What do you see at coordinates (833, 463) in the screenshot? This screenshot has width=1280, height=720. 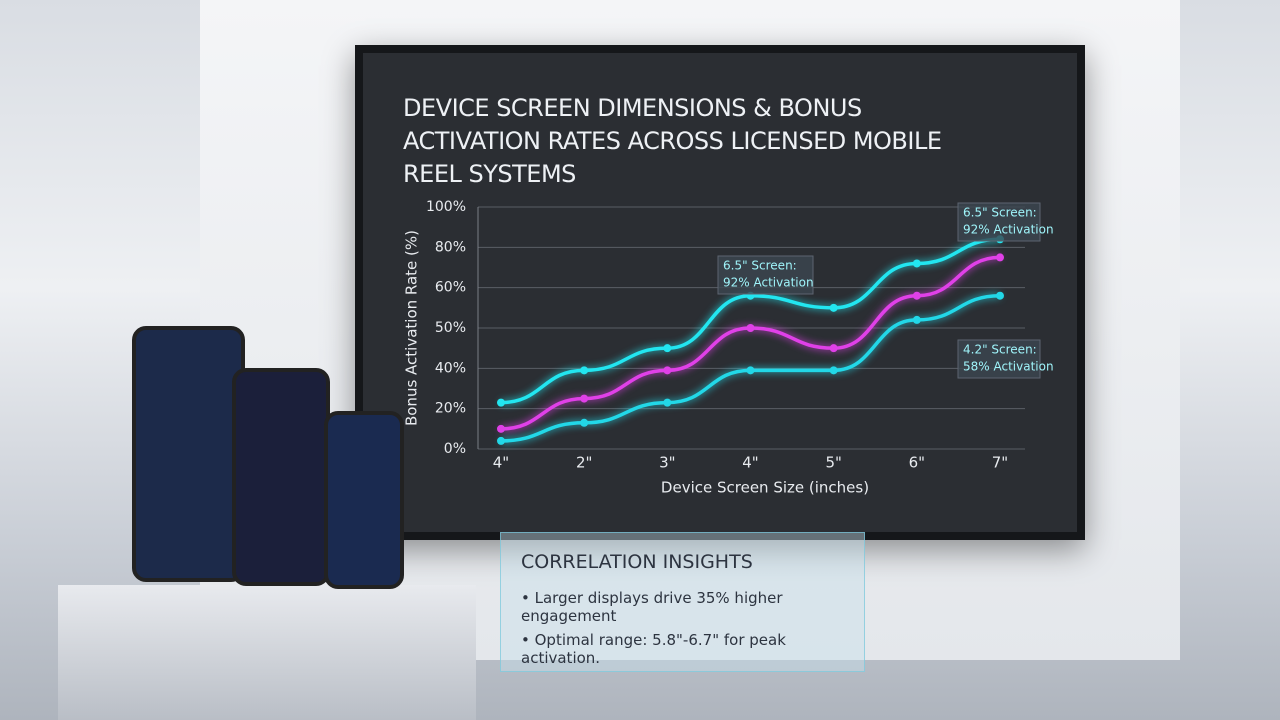 I see `x-tick-label: 5"` at bounding box center [833, 463].